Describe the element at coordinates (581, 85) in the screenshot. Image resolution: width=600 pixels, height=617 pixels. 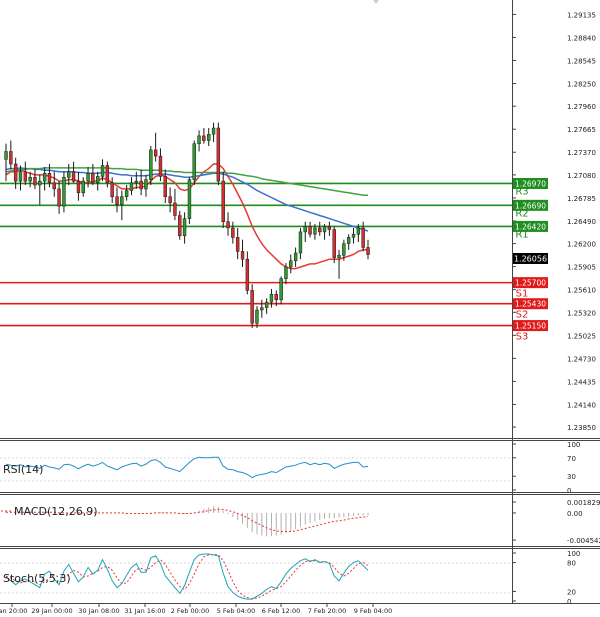
I see `price-tick-label: 1.28250` at that location.